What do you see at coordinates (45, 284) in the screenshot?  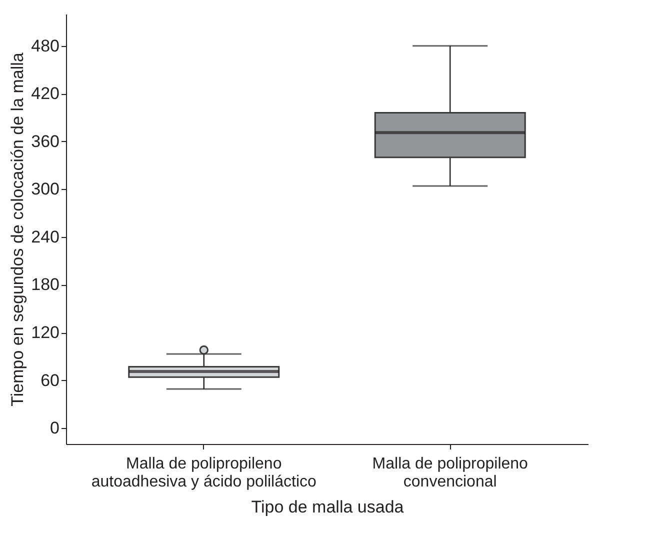 I see `y-tick-label: 180` at bounding box center [45, 284].